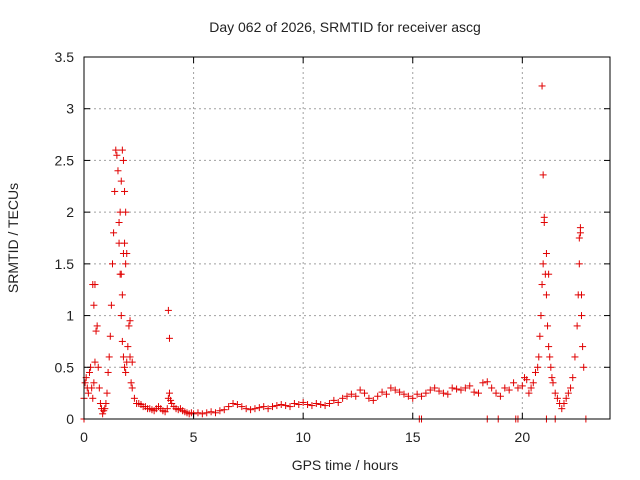 The image size is (640, 480). What do you see at coordinates (65, 160) in the screenshot?
I see `y-tick-label: 2.5` at bounding box center [65, 160].